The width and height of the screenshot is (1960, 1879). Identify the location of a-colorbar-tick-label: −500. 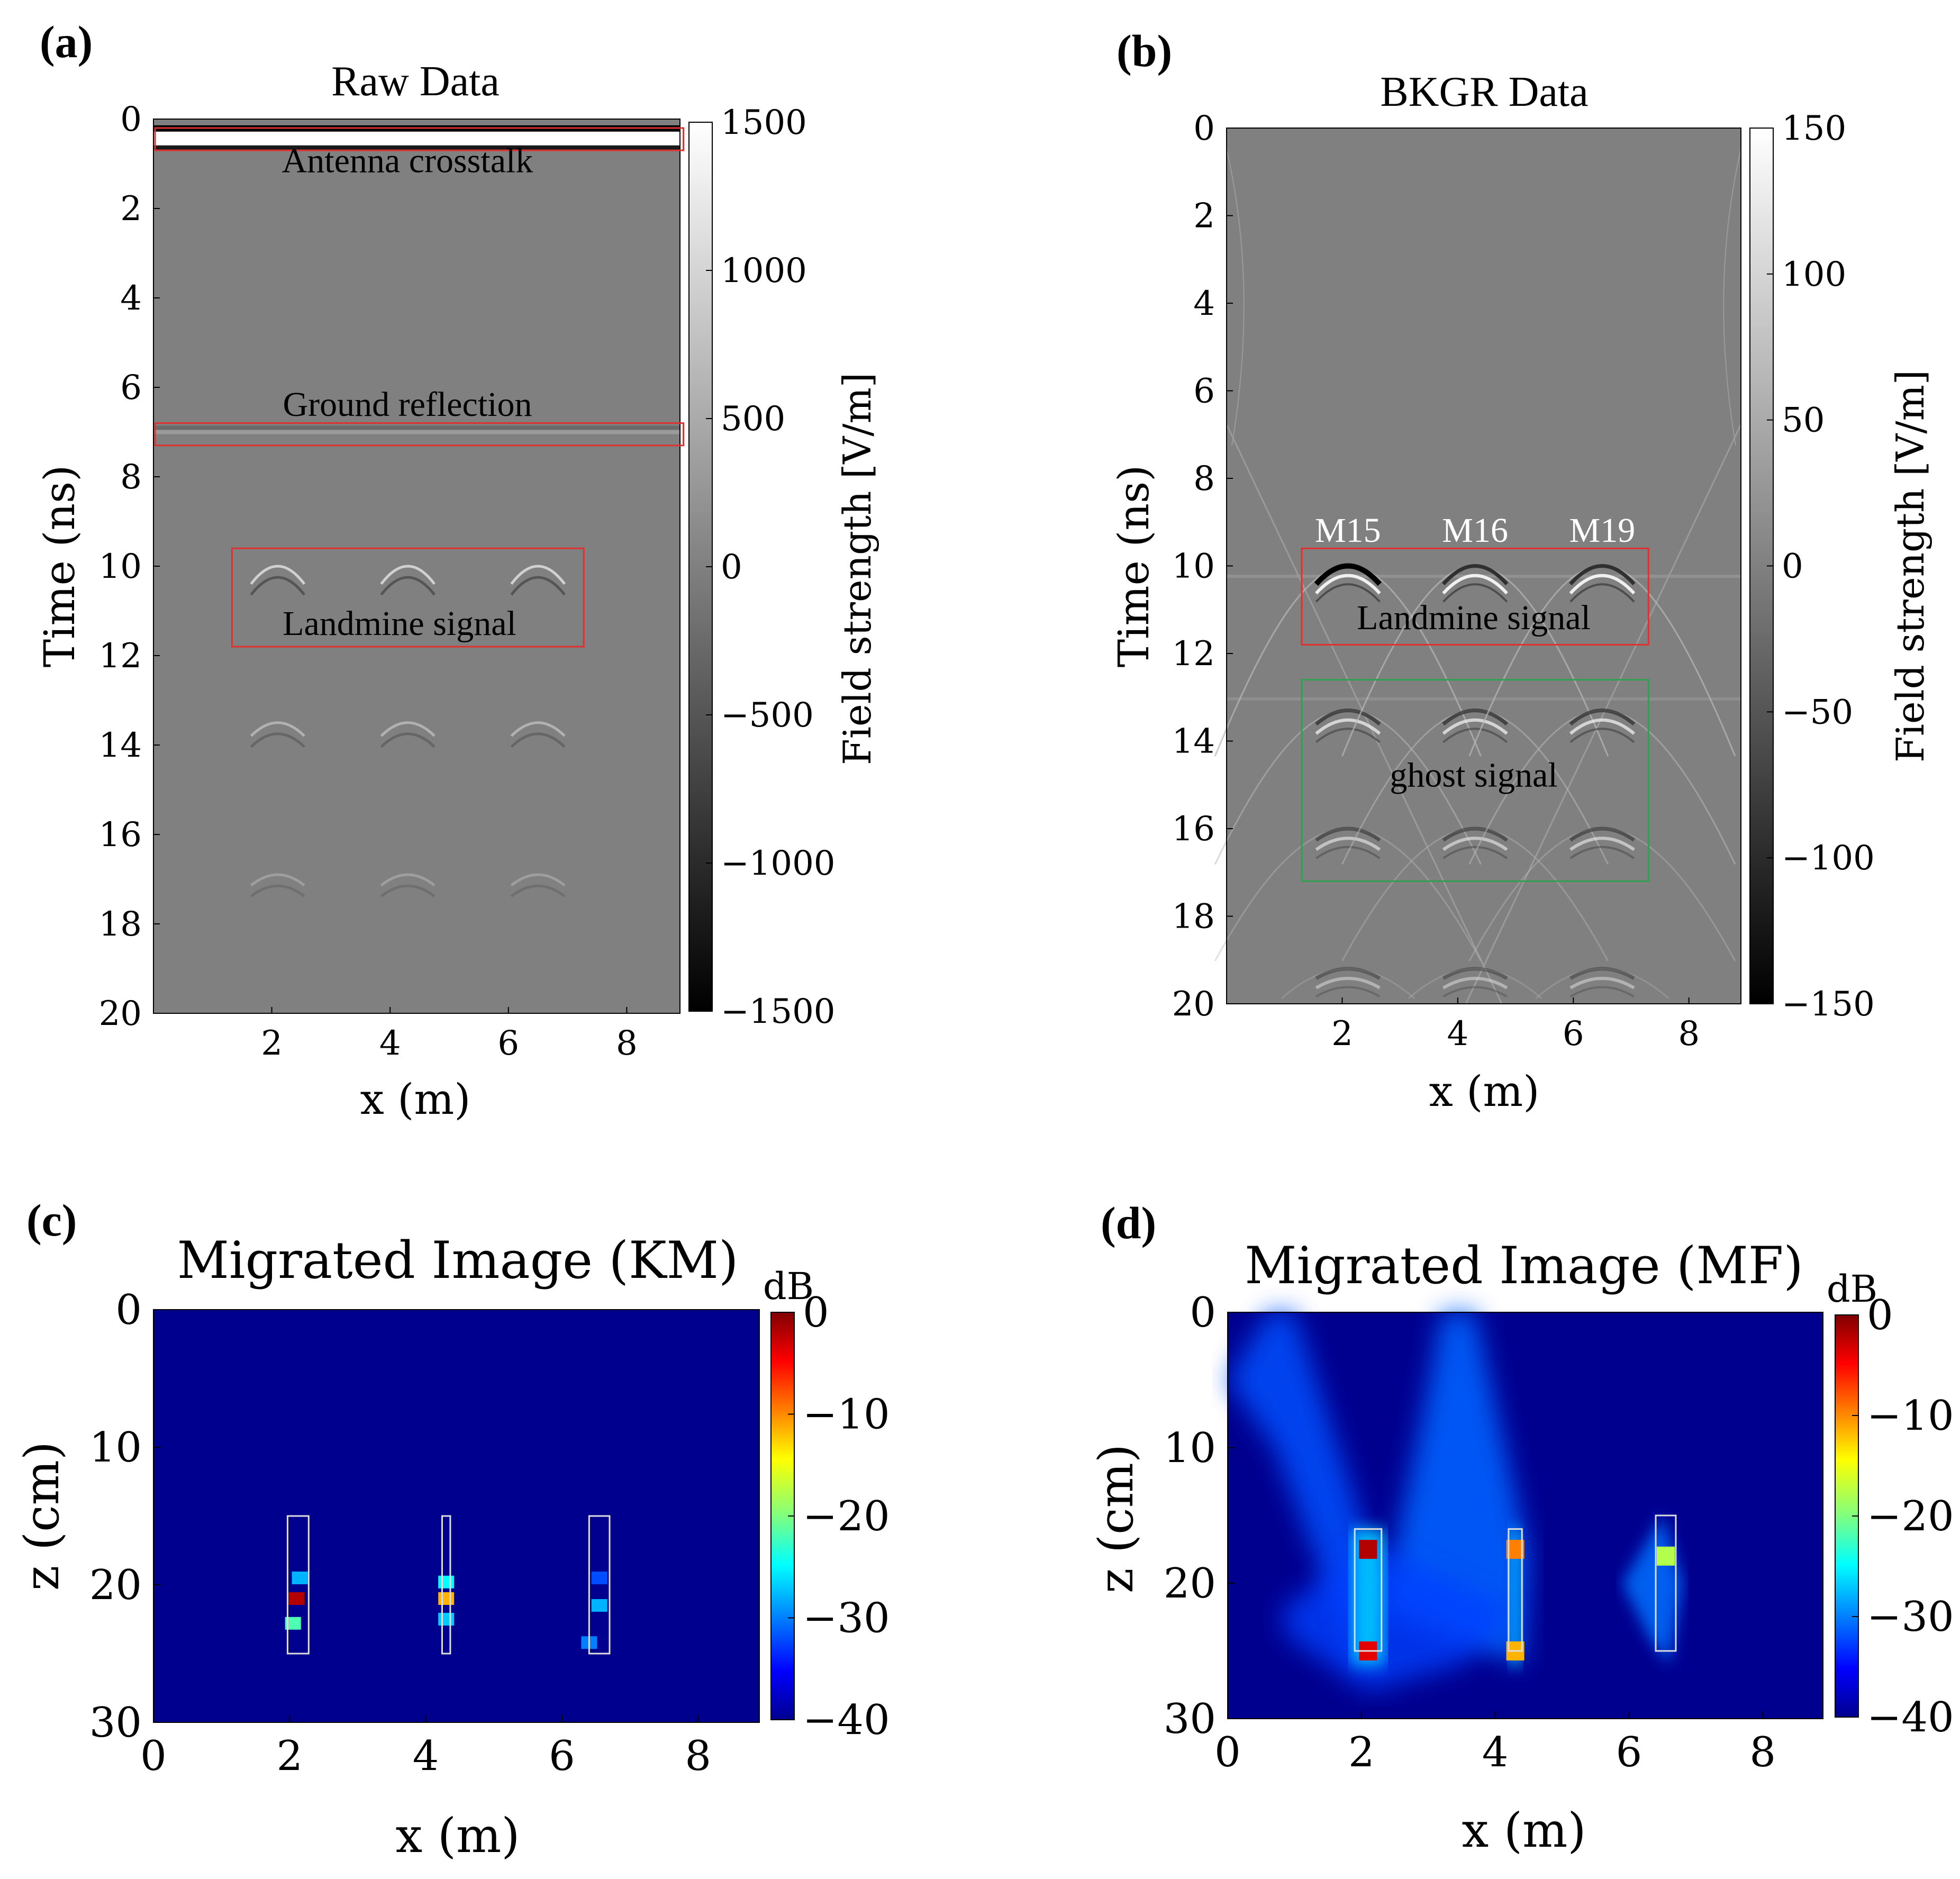
(767, 715).